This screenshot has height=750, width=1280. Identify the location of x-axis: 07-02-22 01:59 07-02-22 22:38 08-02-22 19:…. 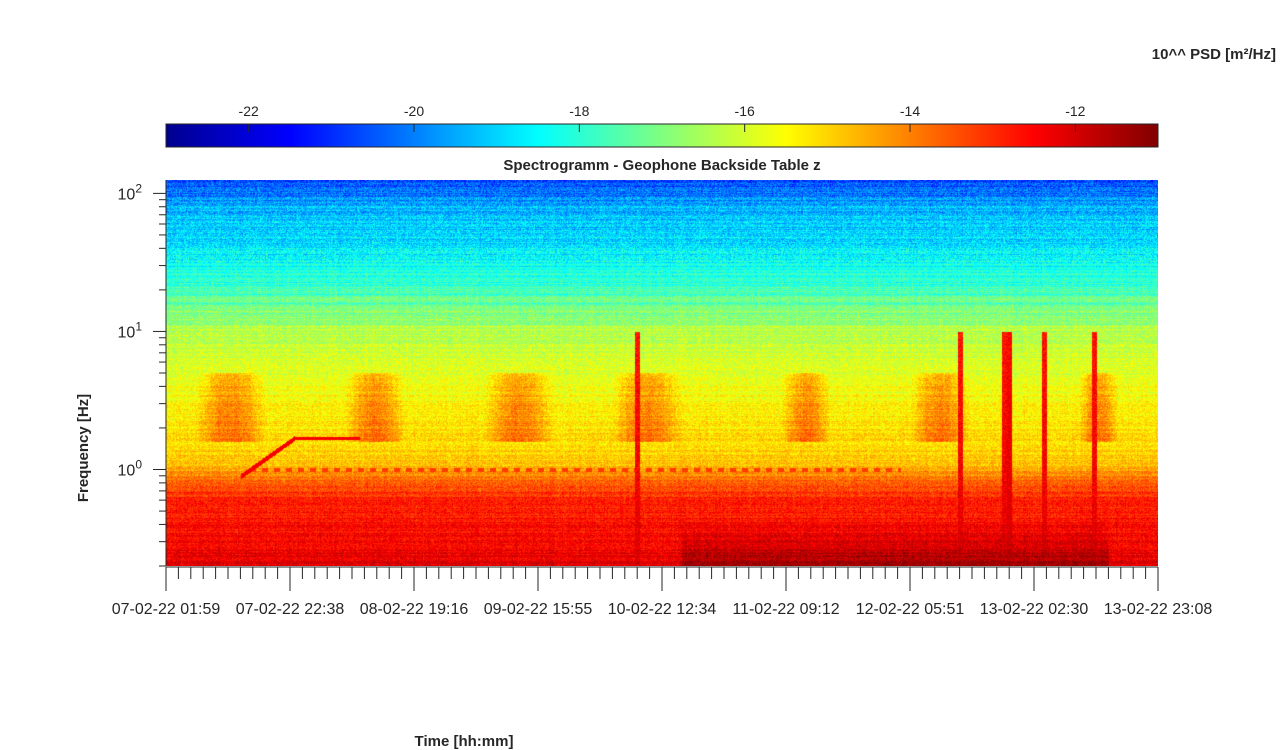
(662, 592).